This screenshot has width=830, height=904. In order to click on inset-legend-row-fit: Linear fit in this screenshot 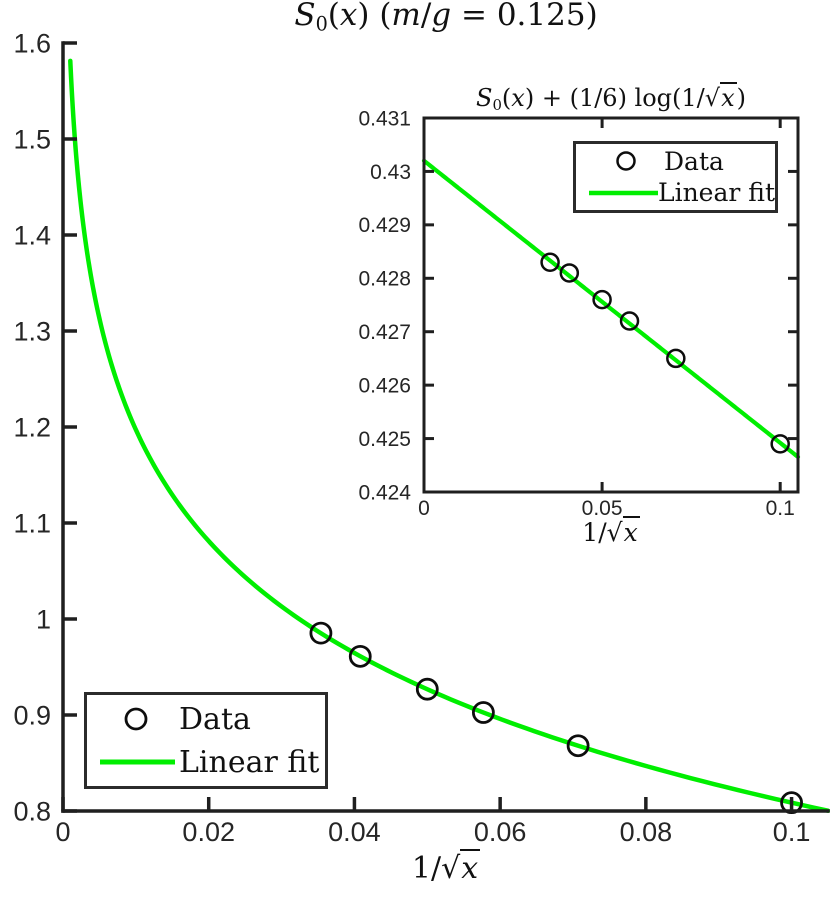, I will do `click(675, 192)`.